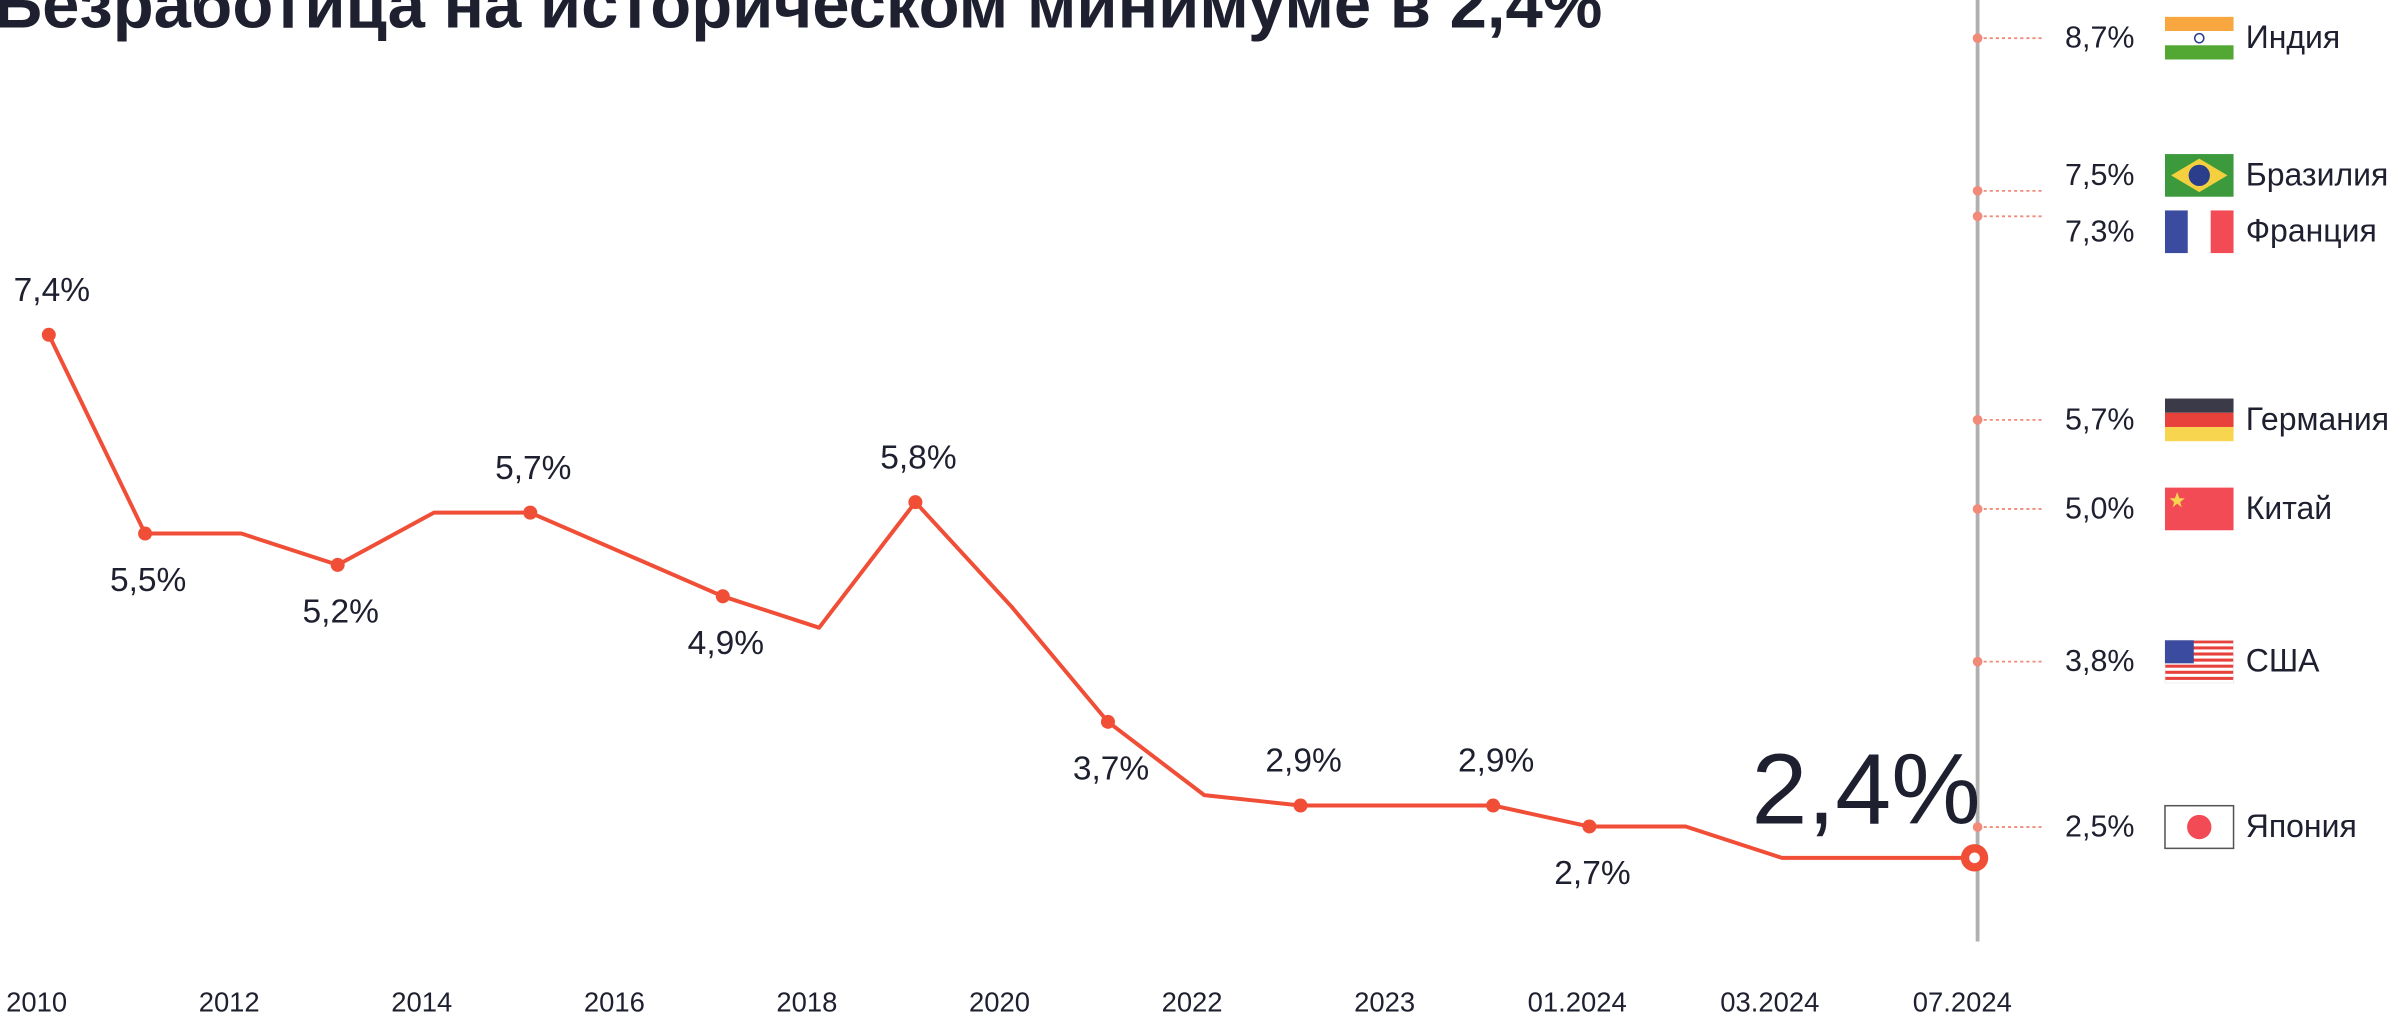  What do you see at coordinates (421, 1001) in the screenshot?
I see `x-tick-label: 2014` at bounding box center [421, 1001].